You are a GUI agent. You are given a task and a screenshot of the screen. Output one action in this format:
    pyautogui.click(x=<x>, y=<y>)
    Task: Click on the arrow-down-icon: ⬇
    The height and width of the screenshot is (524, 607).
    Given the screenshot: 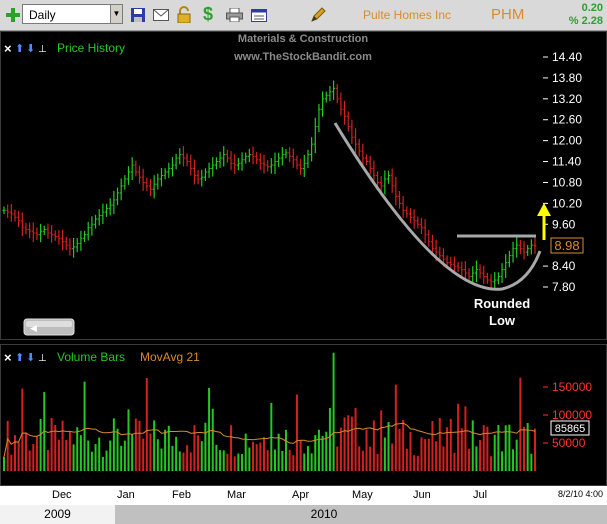 What is the action you would take?
    pyautogui.click(x=30, y=49)
    